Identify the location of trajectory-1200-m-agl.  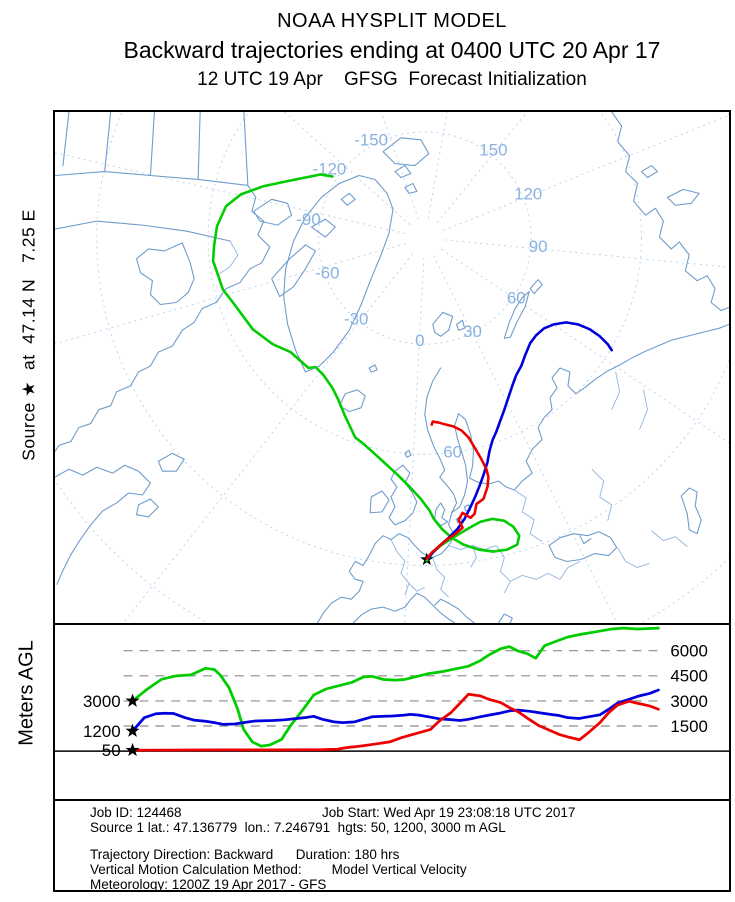
(519, 440).